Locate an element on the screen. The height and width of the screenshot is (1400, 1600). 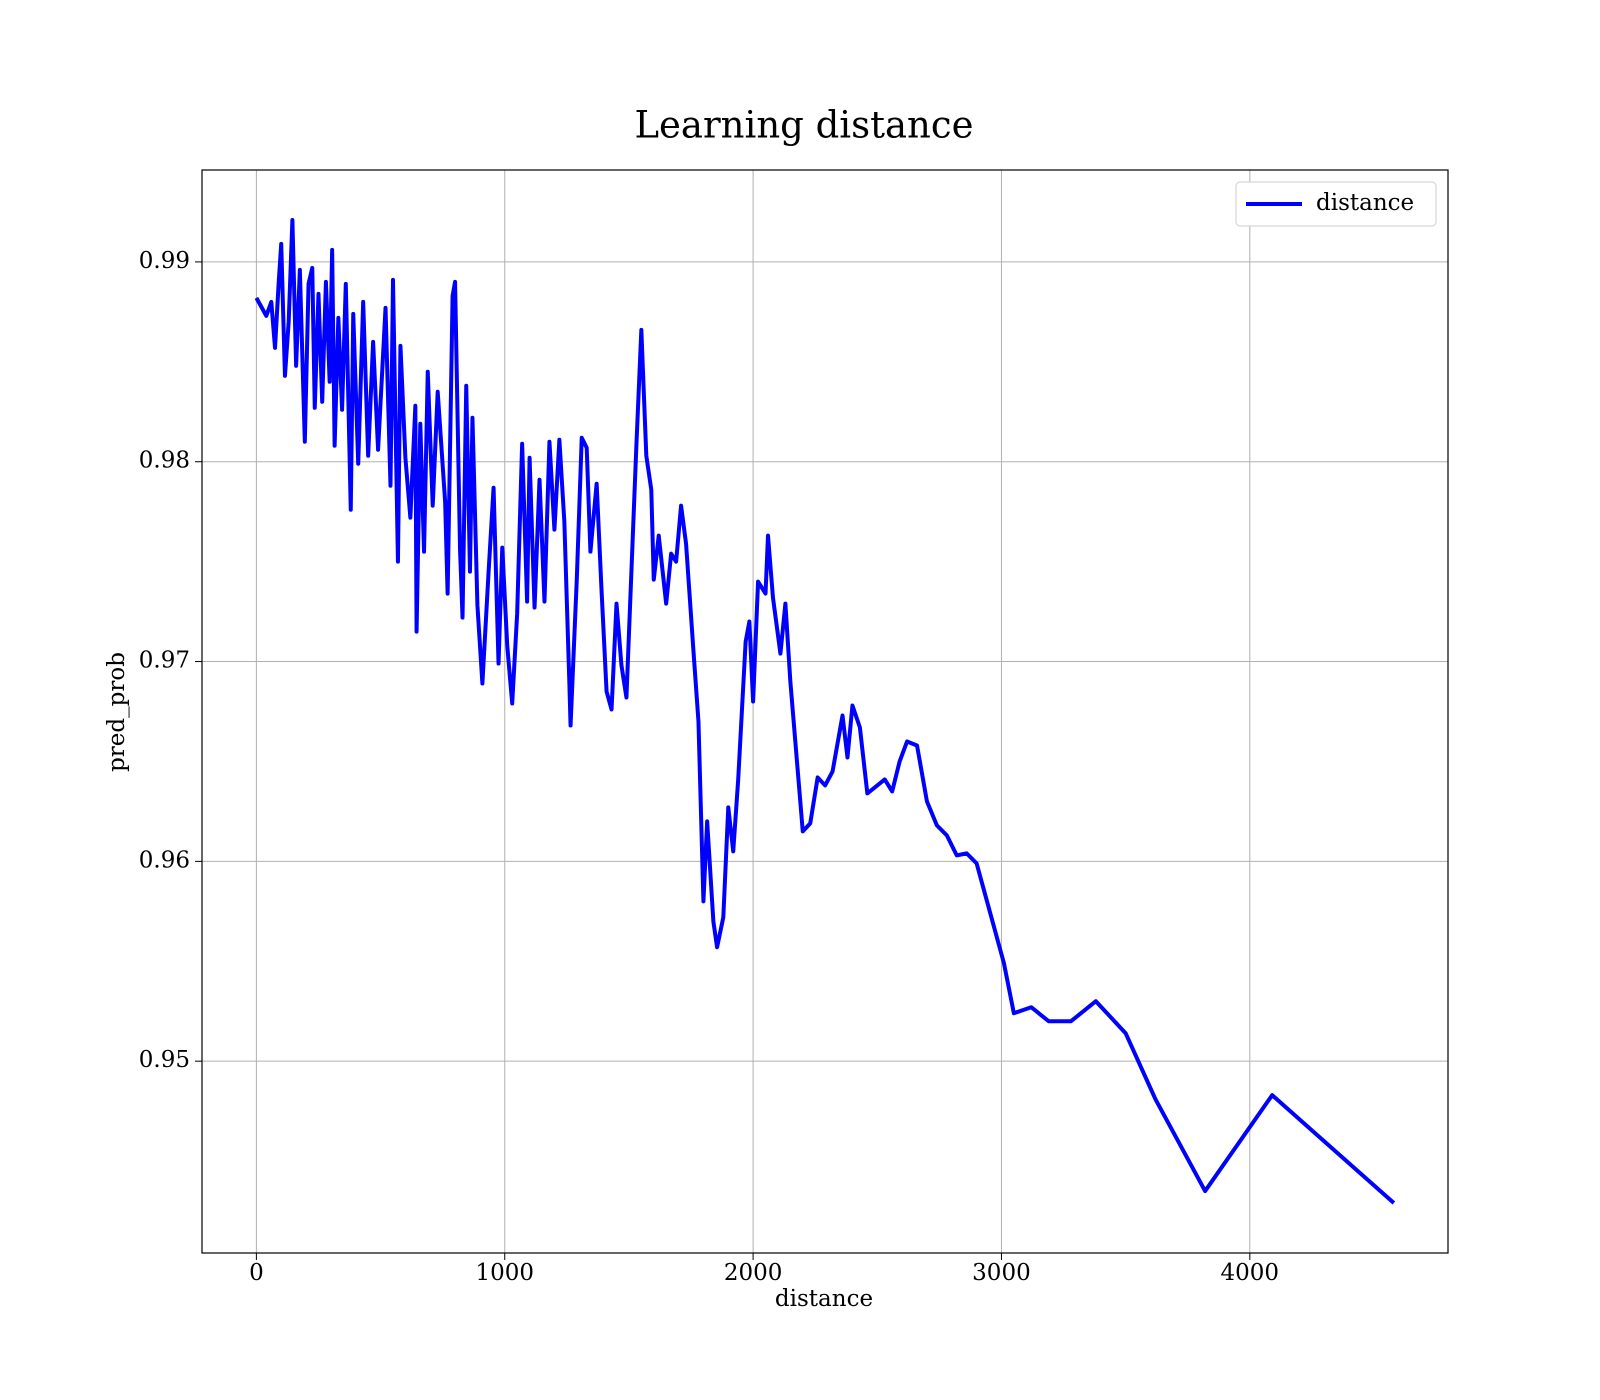
x-axis-label: distance is located at coordinates (824, 1299).